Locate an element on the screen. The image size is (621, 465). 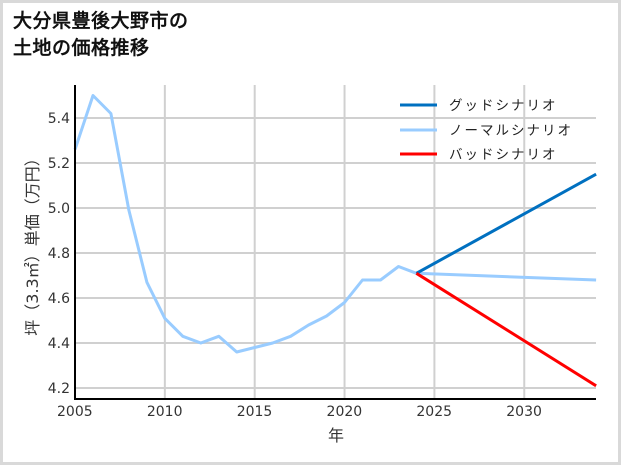
y-tick-label: 4.4 is located at coordinates (59, 344).